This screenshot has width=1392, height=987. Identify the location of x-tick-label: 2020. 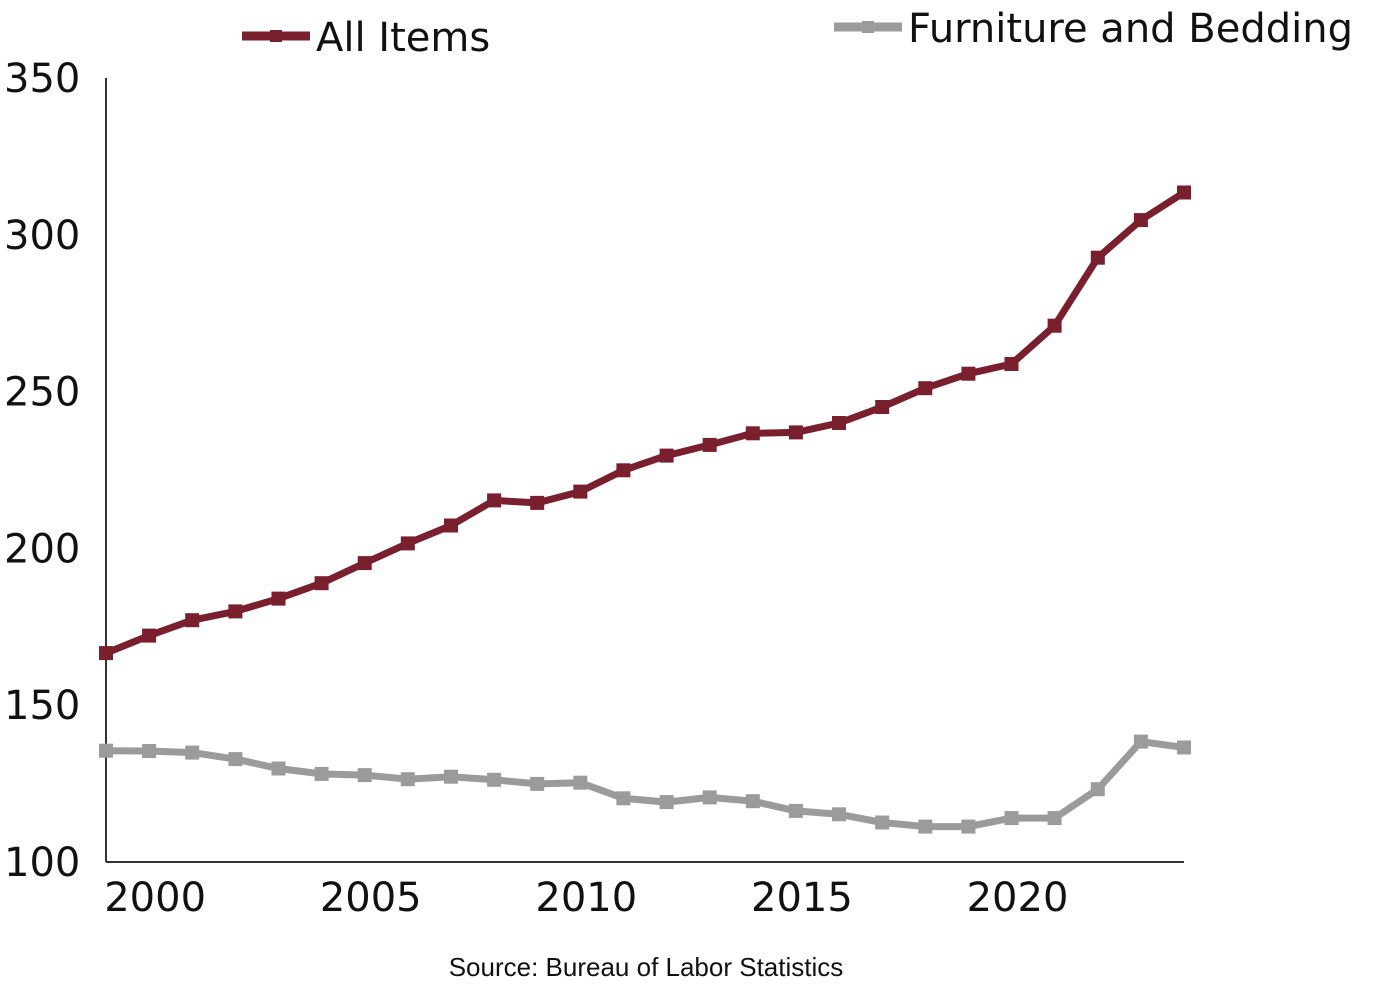
(1018, 898).